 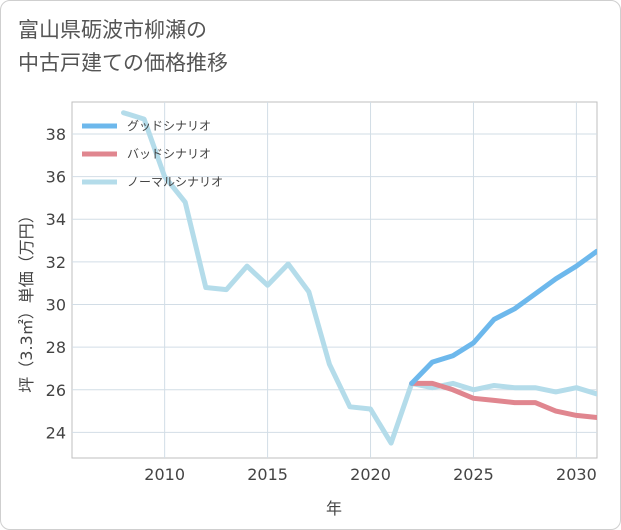 What do you see at coordinates (164, 474) in the screenshot?
I see `x-tick-label: 2010` at bounding box center [164, 474].